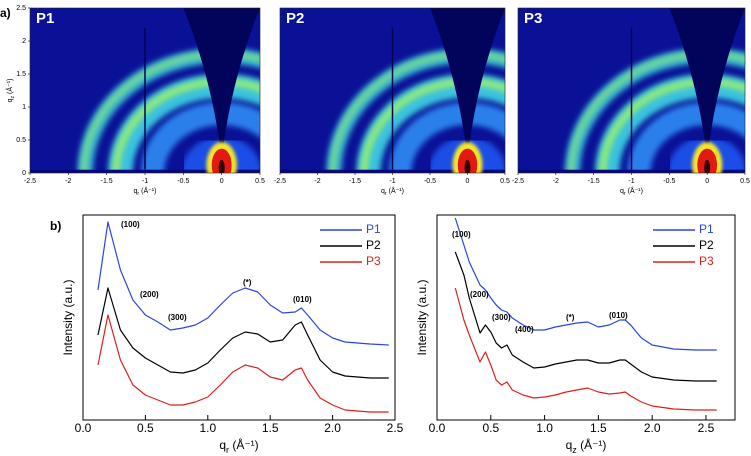 The height and width of the screenshot is (456, 751). I want to click on peak-annotation: (400), so click(524, 329).